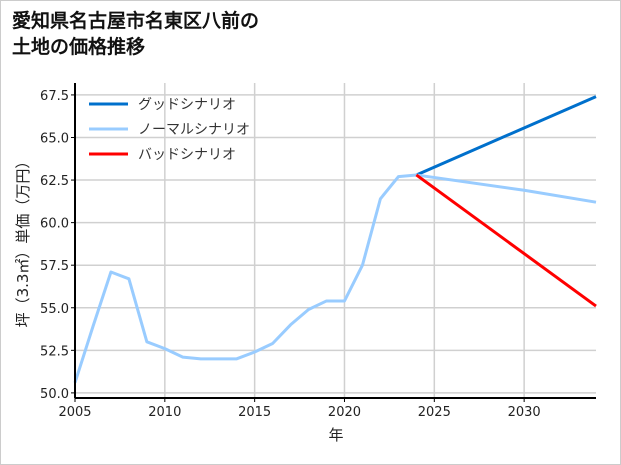 Image resolution: width=621 pixels, height=465 pixels. I want to click on x-axis-label: 年, so click(335, 435).